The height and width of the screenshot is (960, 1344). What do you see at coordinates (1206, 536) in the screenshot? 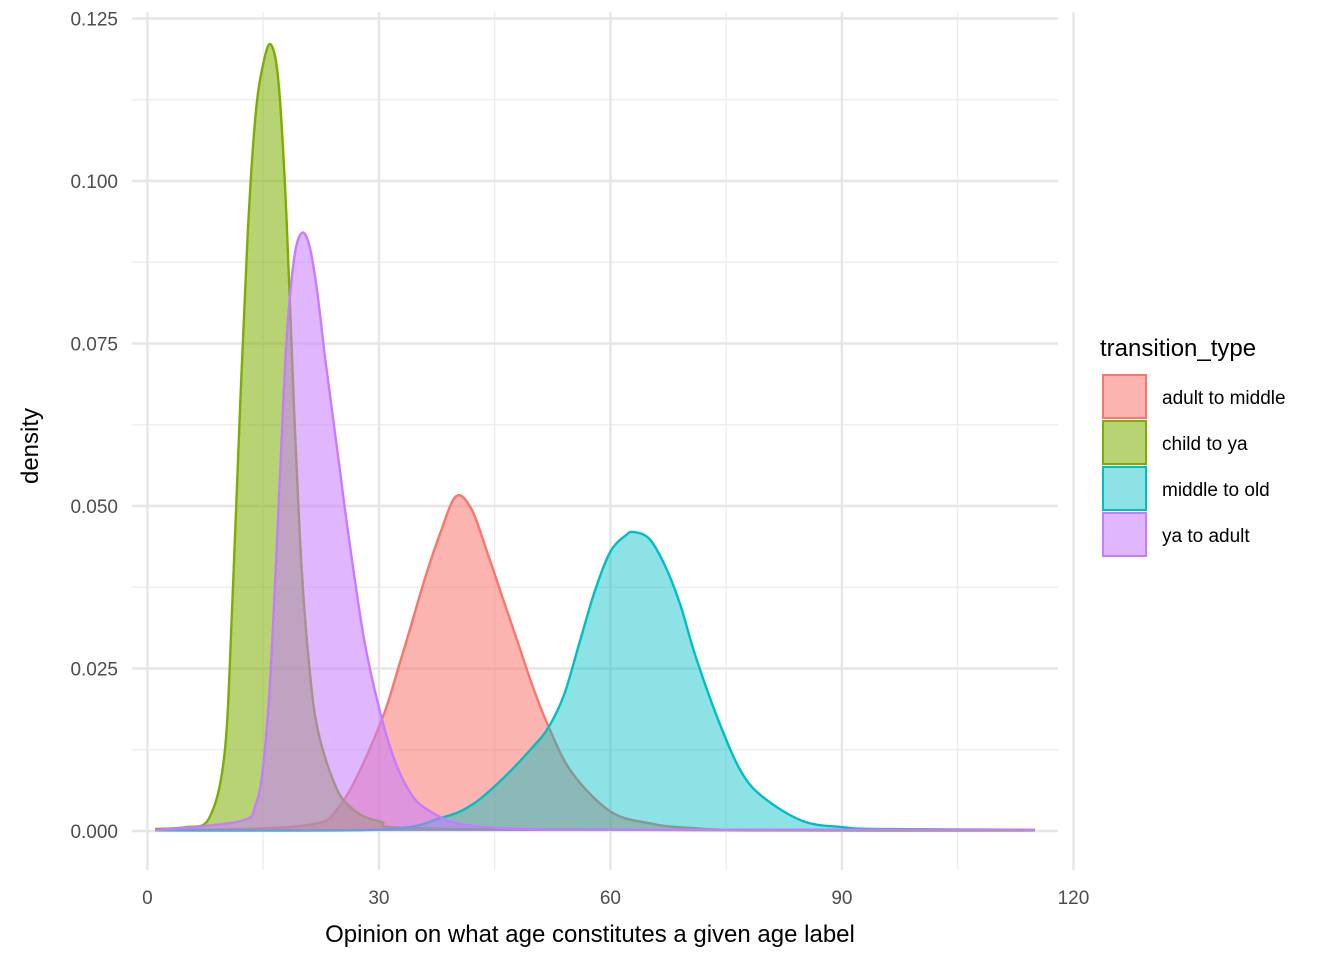
I see `legend-label-ya-to-adult: ya to adult` at bounding box center [1206, 536].